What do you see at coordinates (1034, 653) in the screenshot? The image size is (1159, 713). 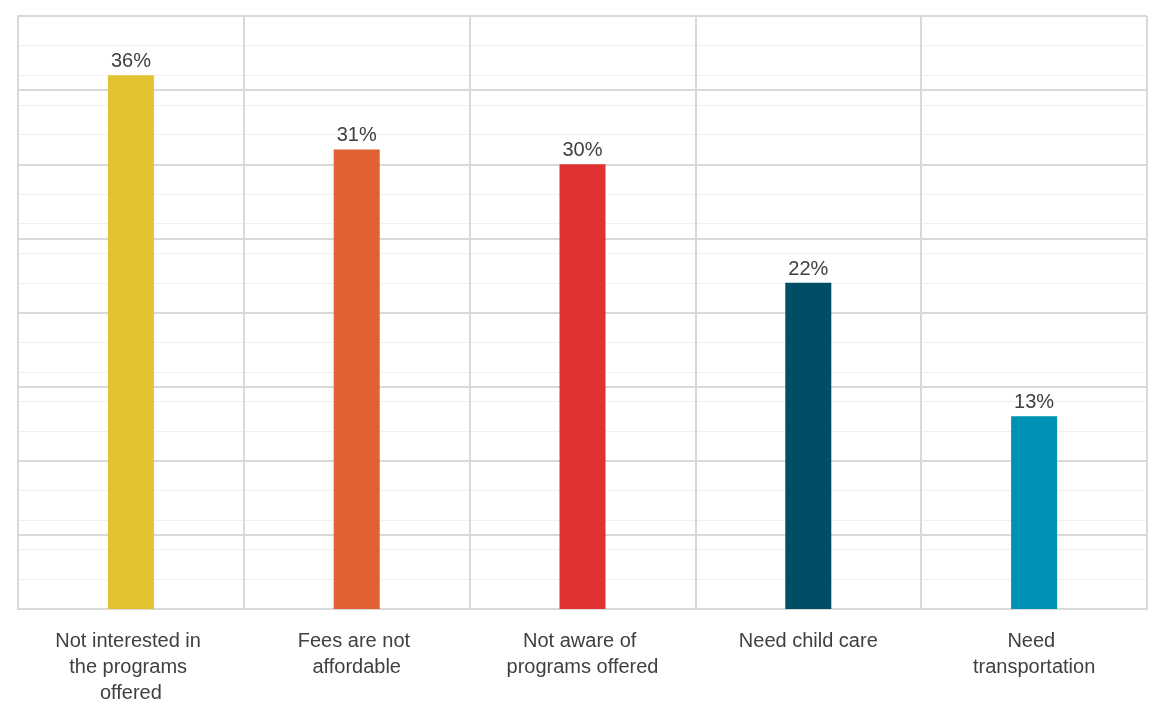 I see `x-tick-label: Need transportation` at bounding box center [1034, 653].